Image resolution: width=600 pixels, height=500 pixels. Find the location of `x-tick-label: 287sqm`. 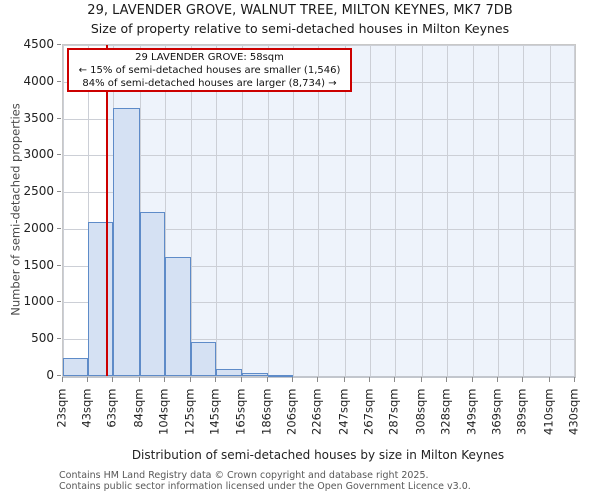

x-tick-label: 287sqm is located at coordinates (393, 411).